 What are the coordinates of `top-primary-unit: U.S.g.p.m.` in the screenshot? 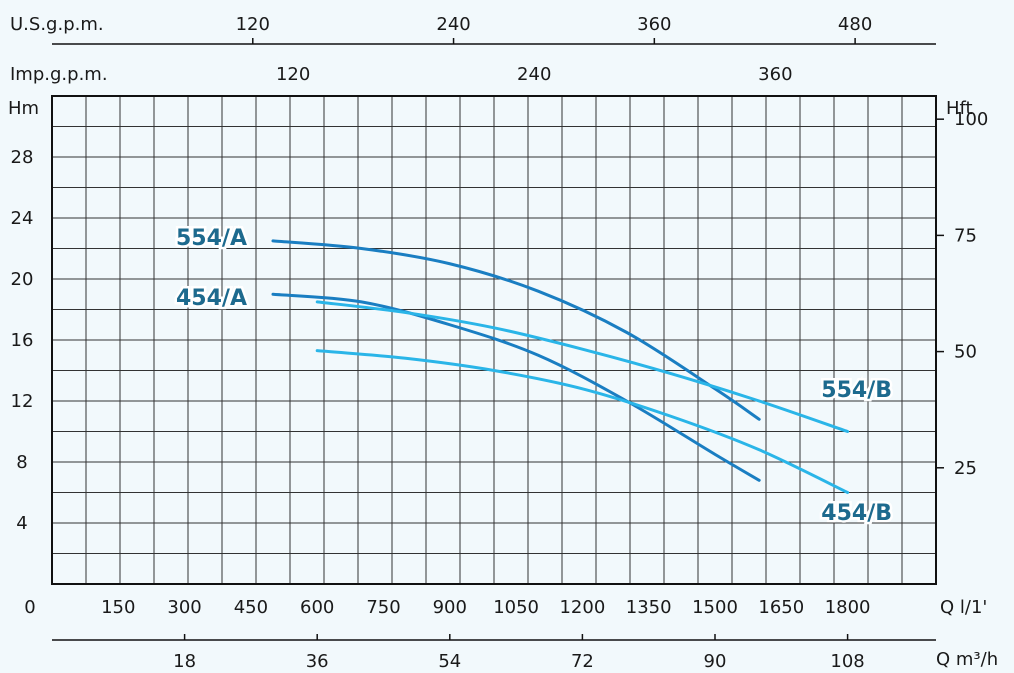 It's located at (57, 24).